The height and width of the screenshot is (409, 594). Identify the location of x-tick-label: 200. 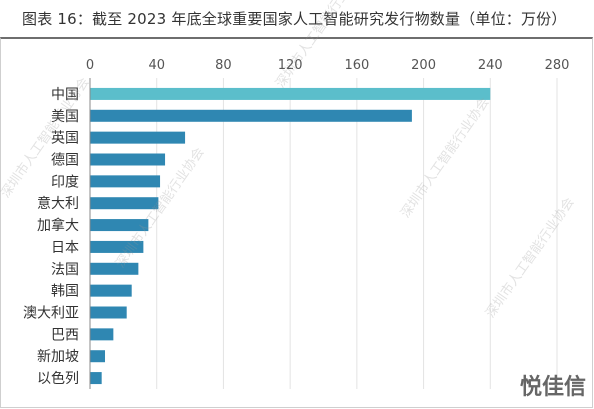
(423, 65).